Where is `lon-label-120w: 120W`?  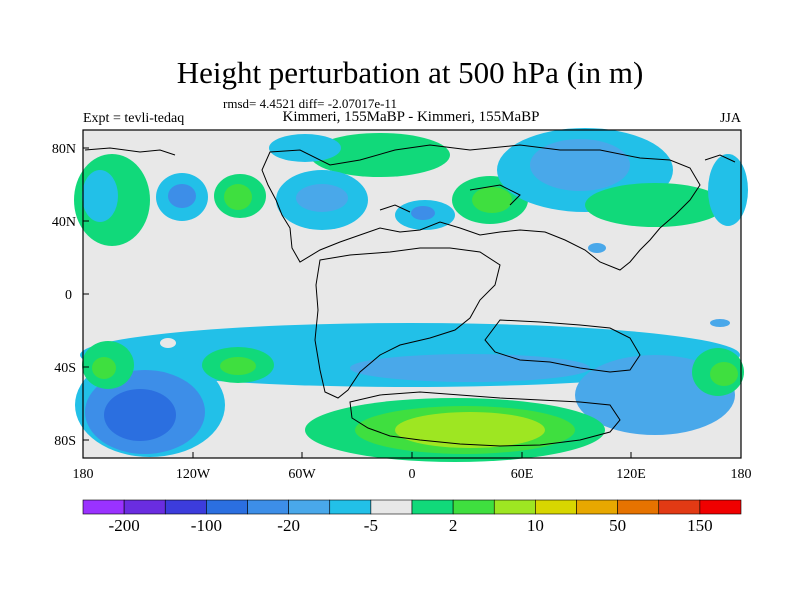 lon-label-120w: 120W is located at coordinates (193, 474).